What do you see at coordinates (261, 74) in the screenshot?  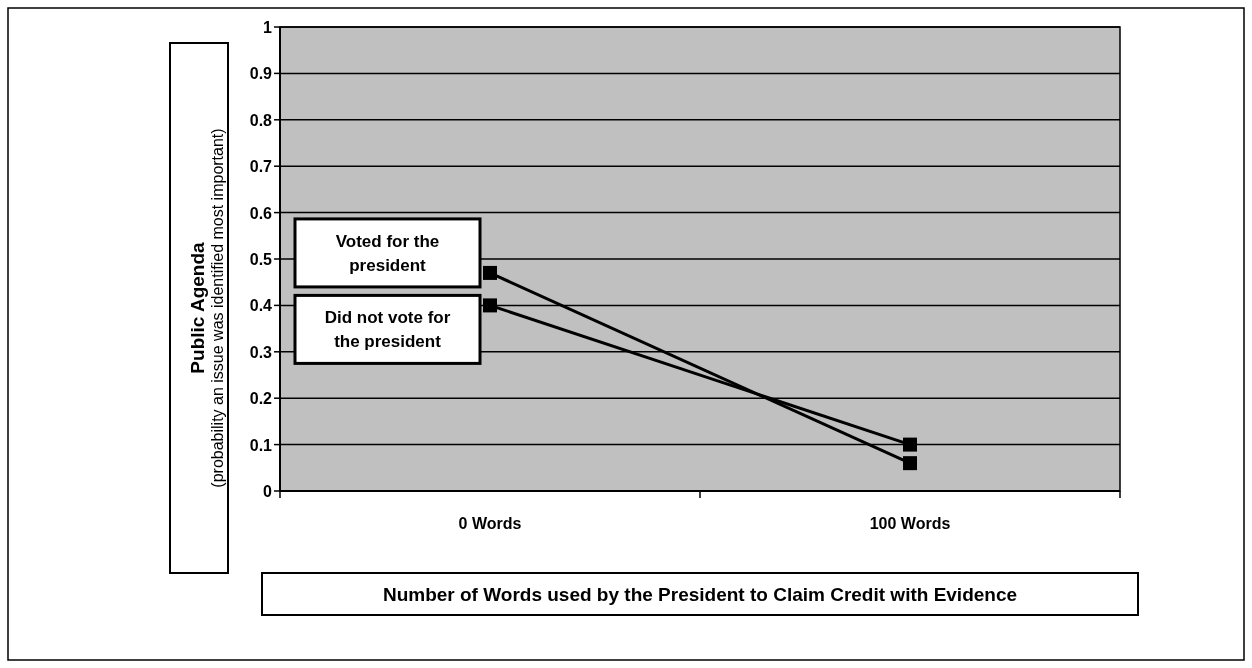 I see `y-tick-label: 0.9` at bounding box center [261, 74].